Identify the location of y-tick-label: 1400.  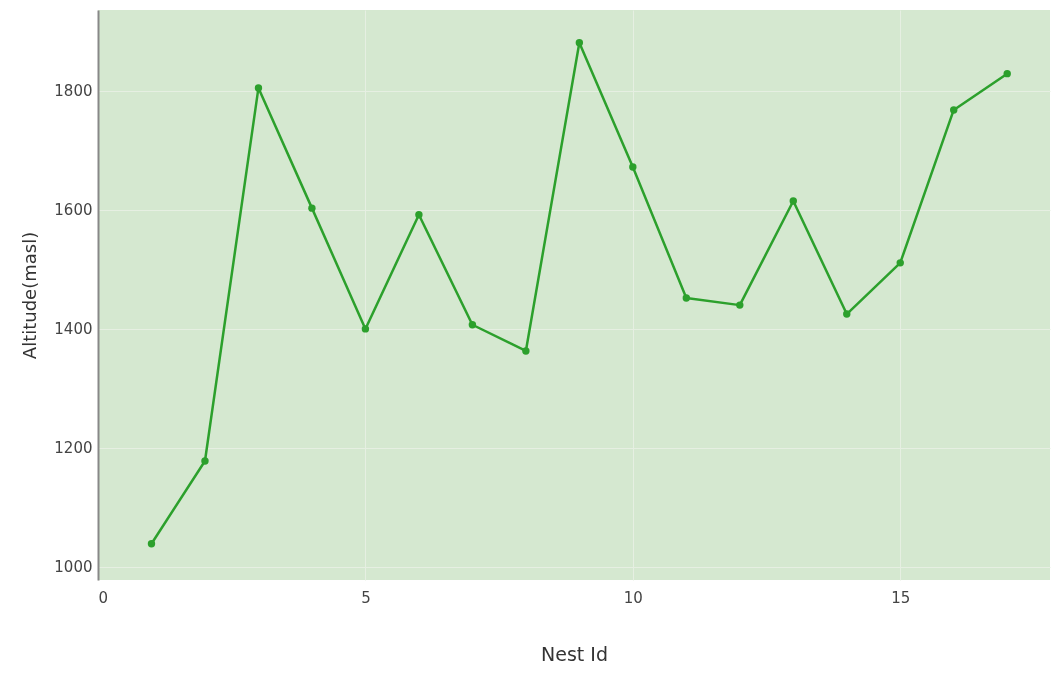
(73, 329).